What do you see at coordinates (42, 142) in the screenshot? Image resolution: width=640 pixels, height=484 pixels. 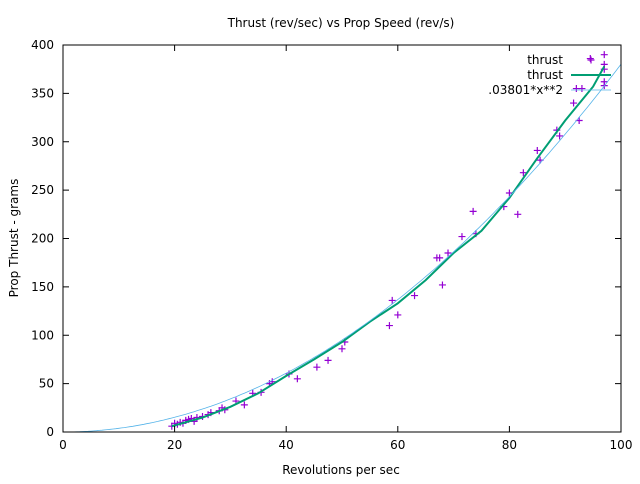 I see `y-tick-label: 300` at bounding box center [42, 142].